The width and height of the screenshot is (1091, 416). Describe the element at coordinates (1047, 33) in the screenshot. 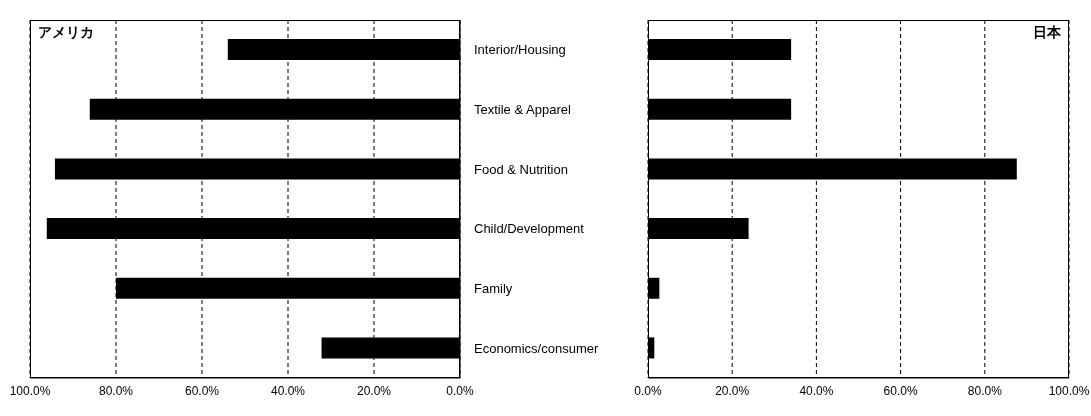

I see `chart-title: 日本` at that location.